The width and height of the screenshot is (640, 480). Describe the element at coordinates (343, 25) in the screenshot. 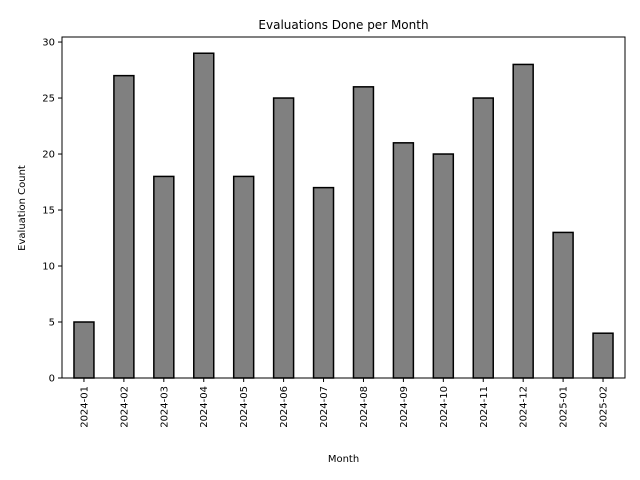

I see `chart-title: Evaluations Done per Month` at that location.